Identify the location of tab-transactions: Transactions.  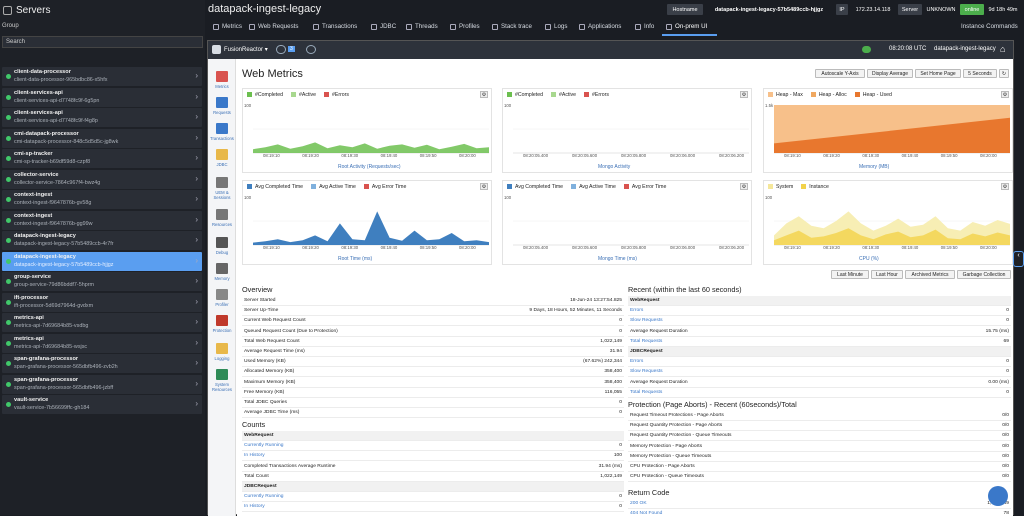
(335, 26).